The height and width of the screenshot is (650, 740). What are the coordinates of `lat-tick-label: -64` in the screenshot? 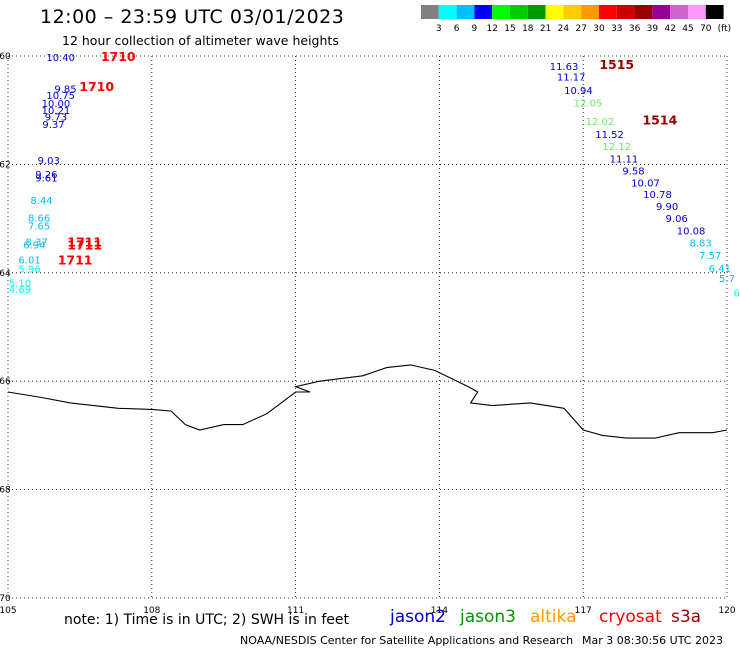 It's located at (5, 274).